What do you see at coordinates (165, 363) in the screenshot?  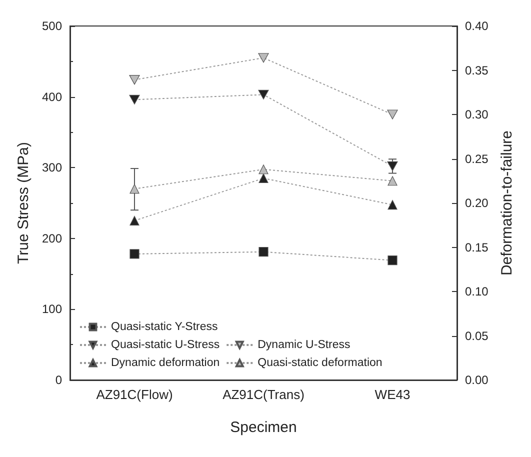 I see `legend-label: Dynamic deformation` at bounding box center [165, 363].